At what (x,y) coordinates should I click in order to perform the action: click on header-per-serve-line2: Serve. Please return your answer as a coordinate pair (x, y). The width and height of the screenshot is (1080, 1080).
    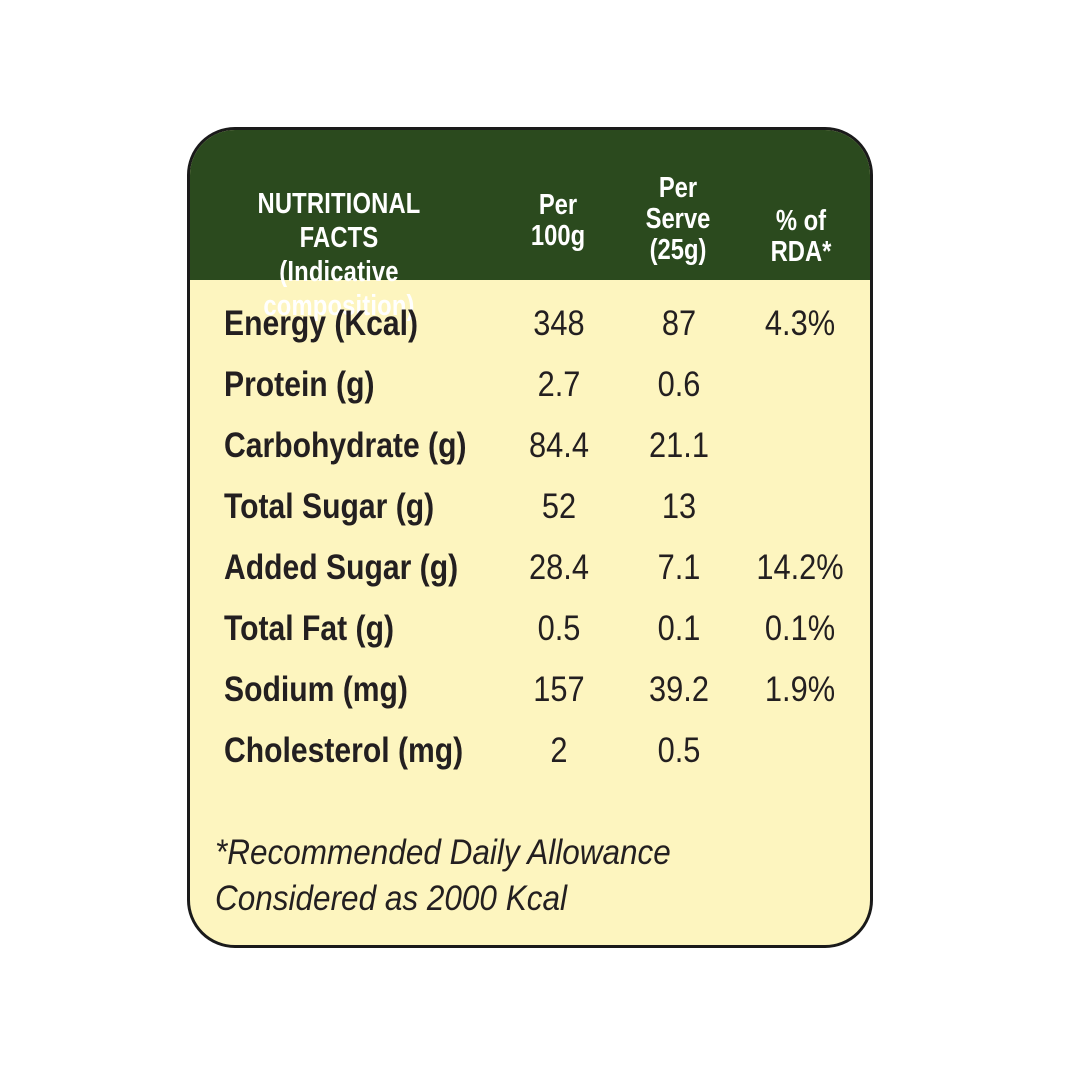
    Looking at the image, I should click on (678, 219).